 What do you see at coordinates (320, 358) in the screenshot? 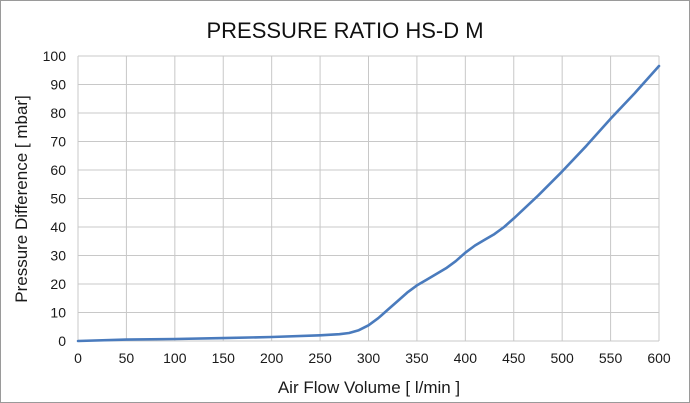
I see `x-tick-label: 250` at bounding box center [320, 358].